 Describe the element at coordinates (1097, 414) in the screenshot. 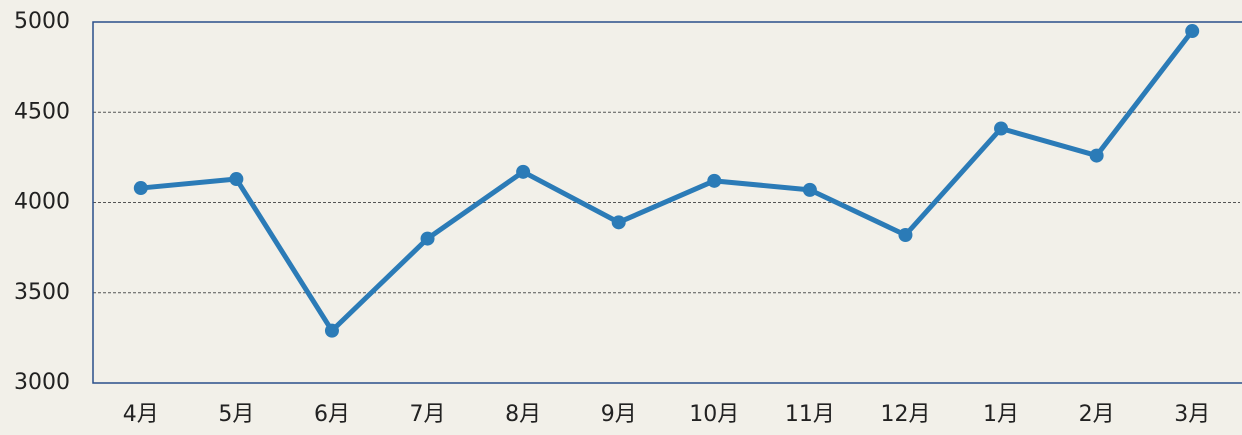

I see `x-tick-label: 2月` at that location.